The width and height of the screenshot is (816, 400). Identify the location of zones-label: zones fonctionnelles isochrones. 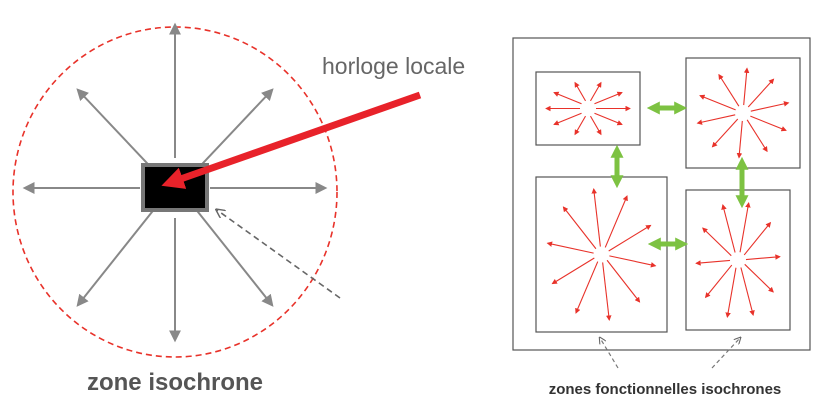
(665, 389).